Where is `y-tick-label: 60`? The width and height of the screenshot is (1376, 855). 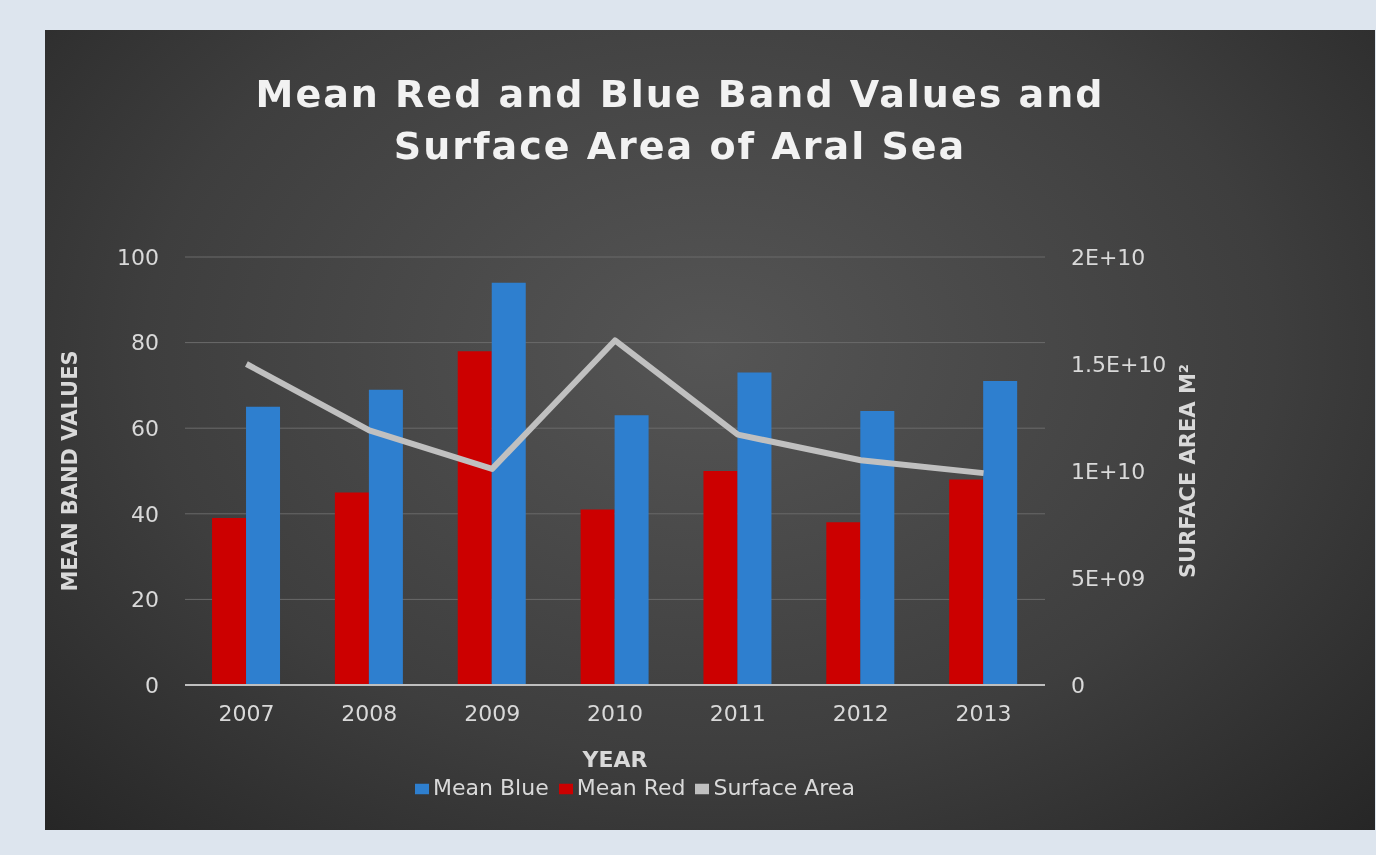 y-tick-label: 60 is located at coordinates (145, 429).